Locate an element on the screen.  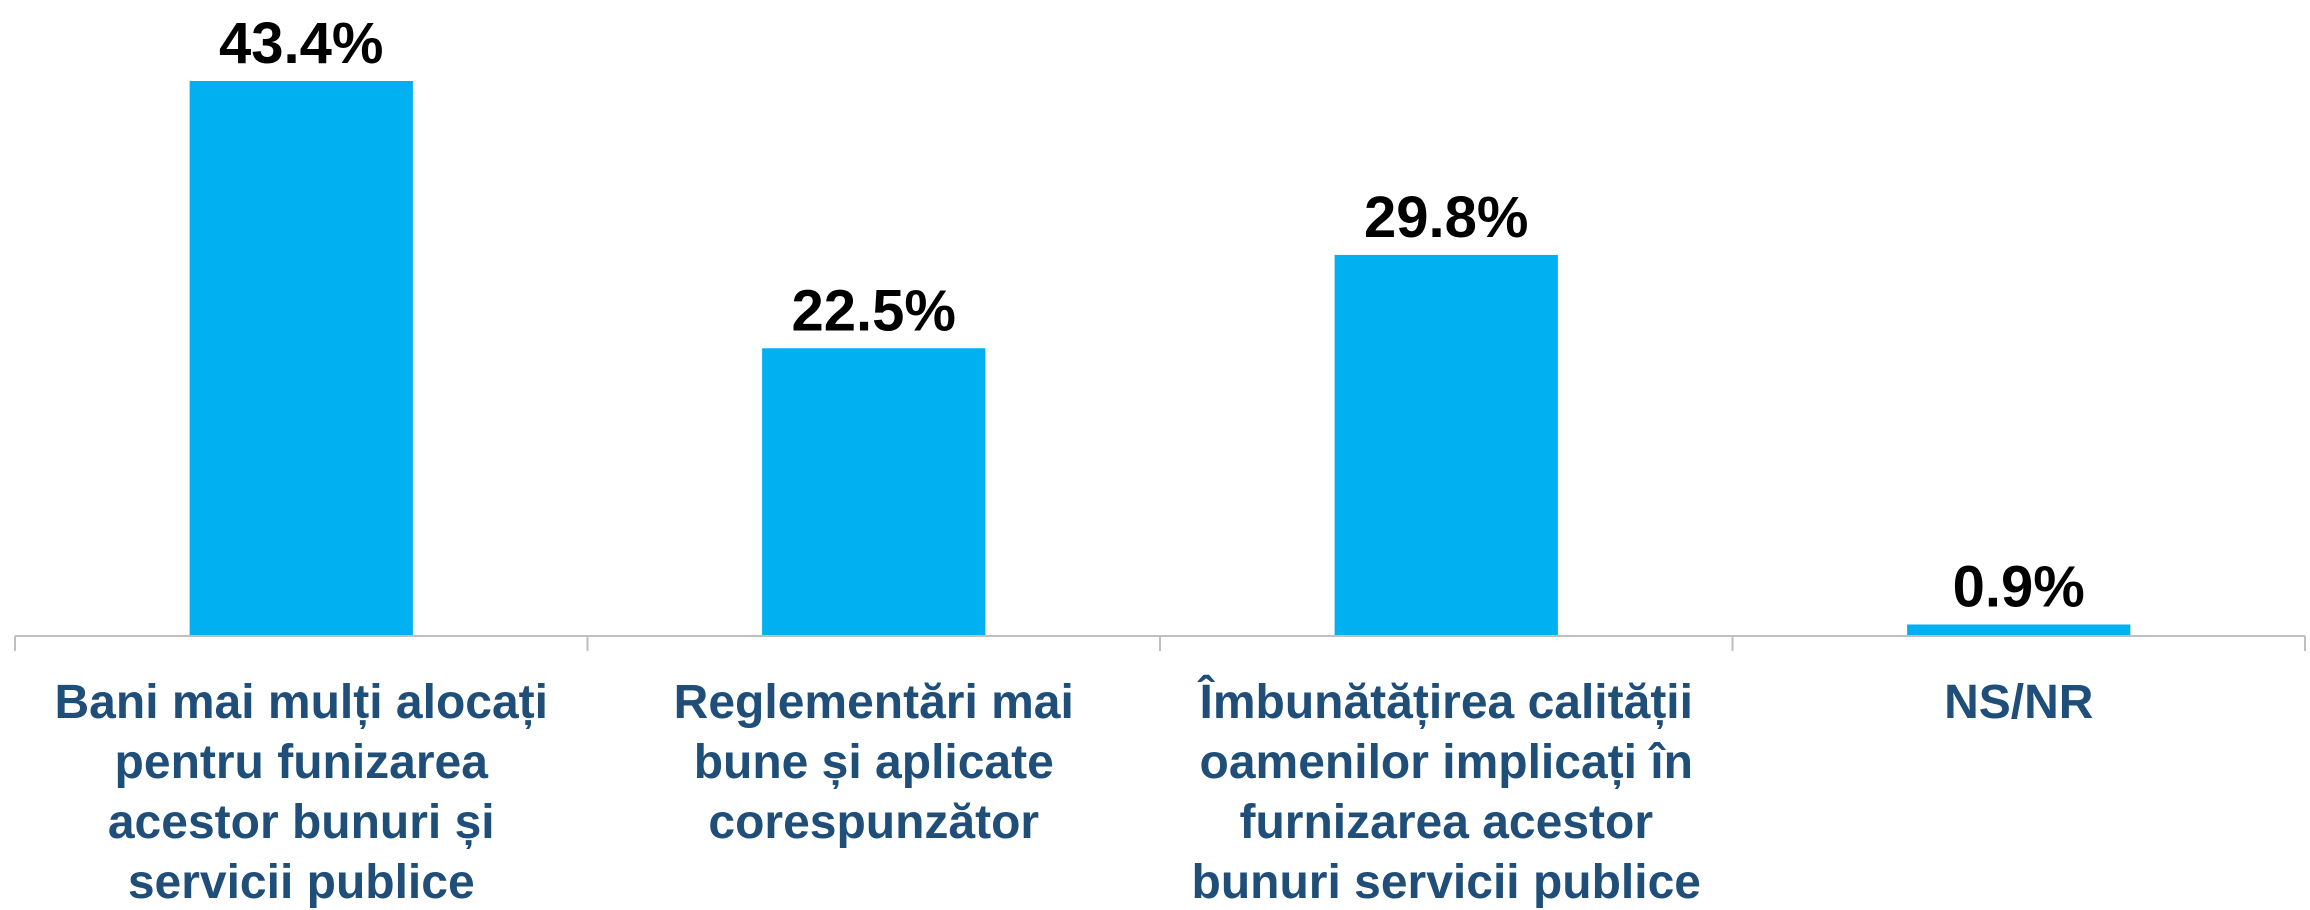
x-tick-label: pentru funizarea is located at coordinates (302, 762).